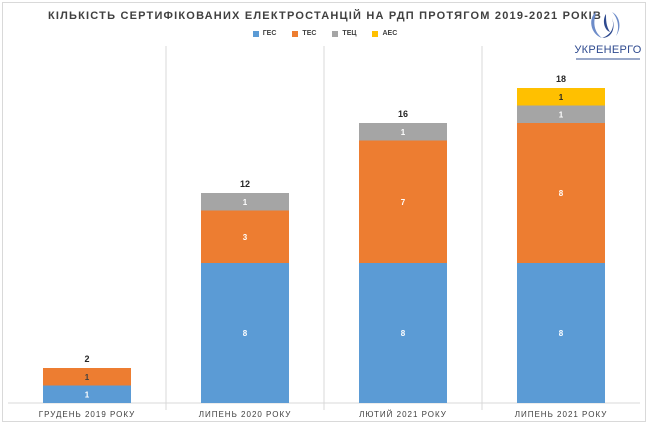 The width and height of the screenshot is (650, 426). I want to click on bar-segment-АЕС, so click(561, 97).